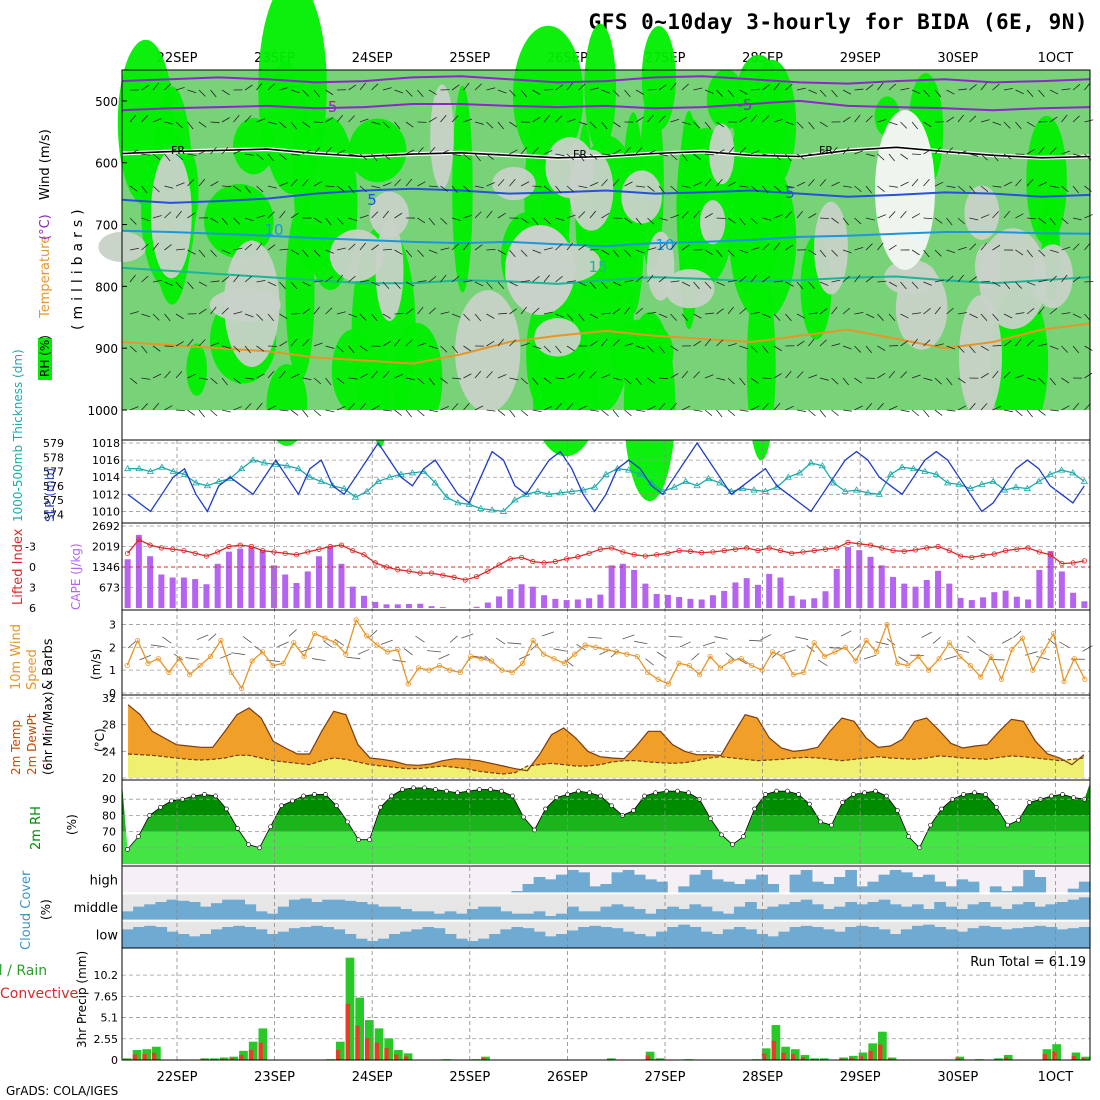 The height and width of the screenshot is (1100, 1100). What do you see at coordinates (260, 1051) in the screenshot?
I see `precip-convective-bar` at bounding box center [260, 1051].